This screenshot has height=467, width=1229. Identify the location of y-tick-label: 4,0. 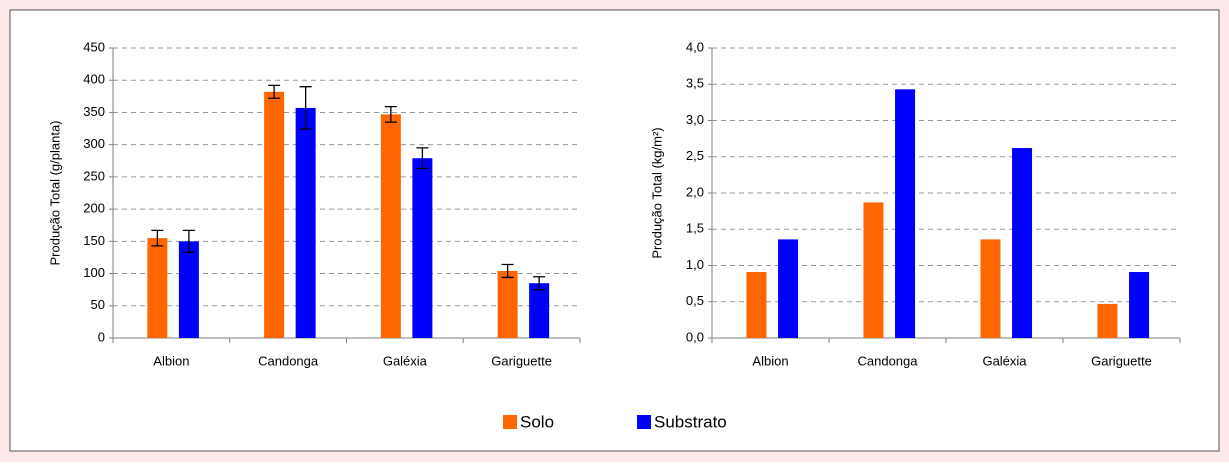
(695, 46).